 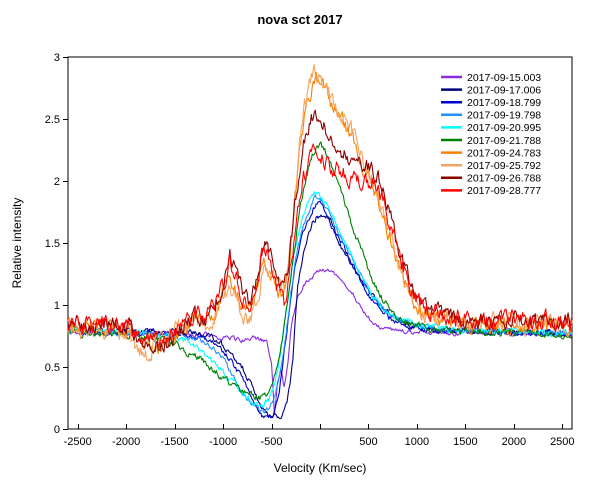 What do you see at coordinates (57, 58) in the screenshot?
I see `y-tick-label: 3` at bounding box center [57, 58].